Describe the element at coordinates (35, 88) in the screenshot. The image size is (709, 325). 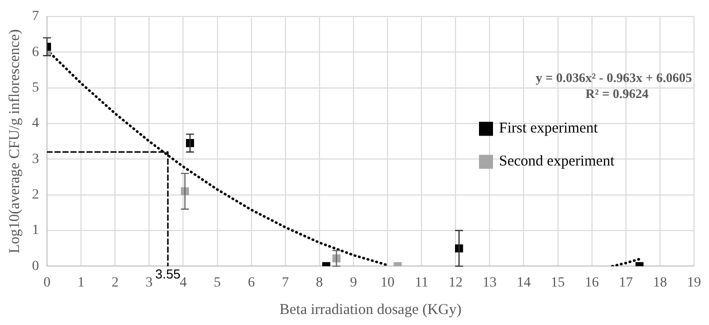
I see `y-tick-label: 5` at that location.